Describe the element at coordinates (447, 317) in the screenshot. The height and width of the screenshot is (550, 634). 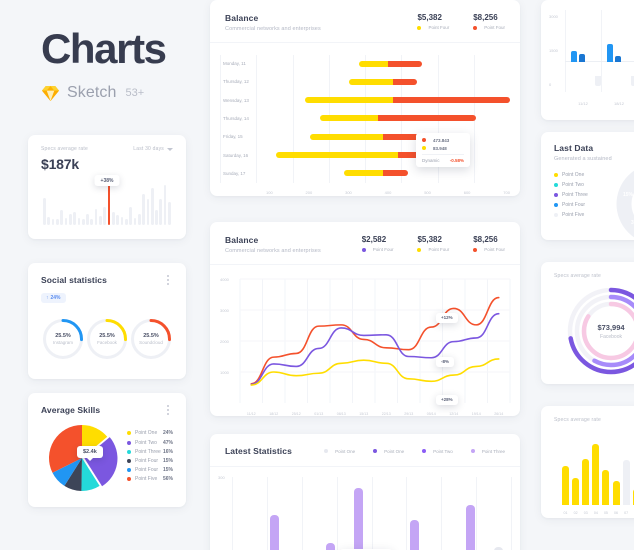
I see `line-tooltip-1: +12%` at that location.